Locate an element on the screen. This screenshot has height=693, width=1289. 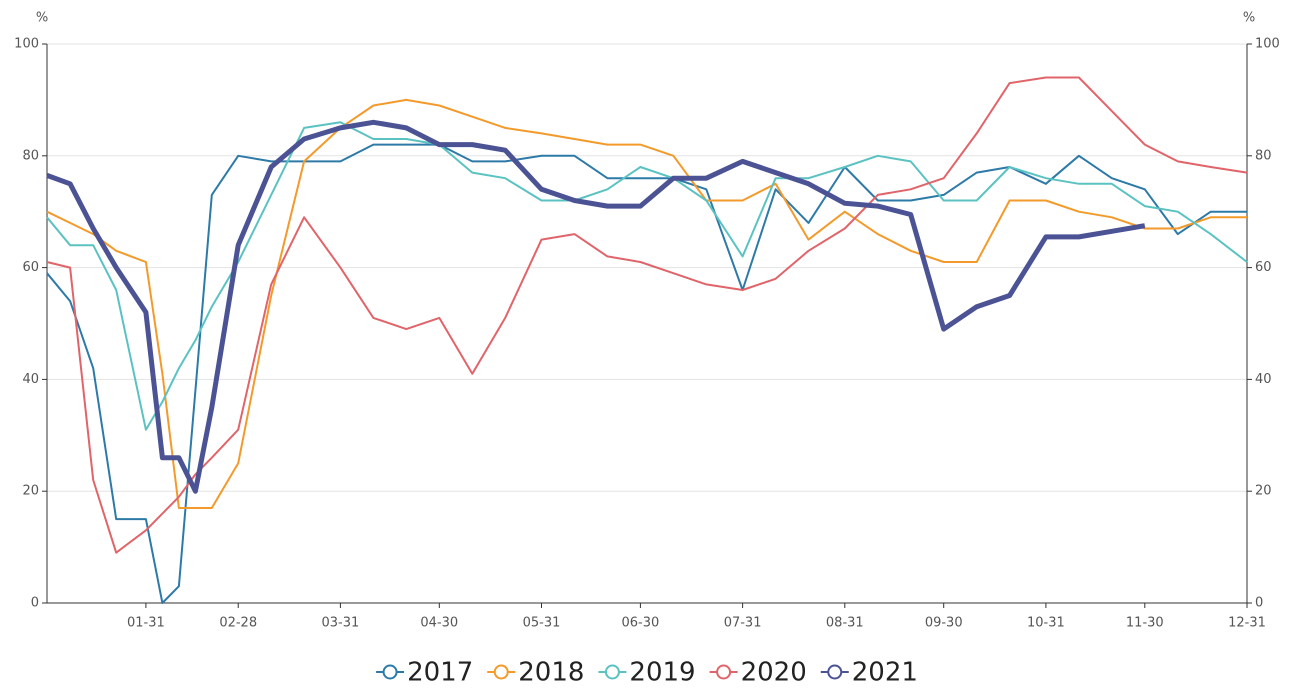
x-tick-label: 11-30 is located at coordinates (1145, 623).